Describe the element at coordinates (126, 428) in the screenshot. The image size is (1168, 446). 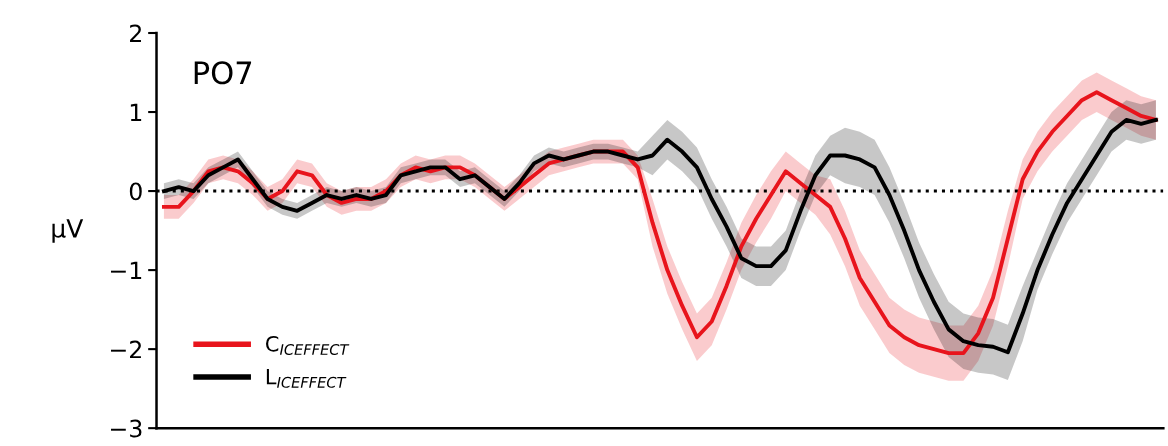
I see `y-tick-label: −3` at that location.